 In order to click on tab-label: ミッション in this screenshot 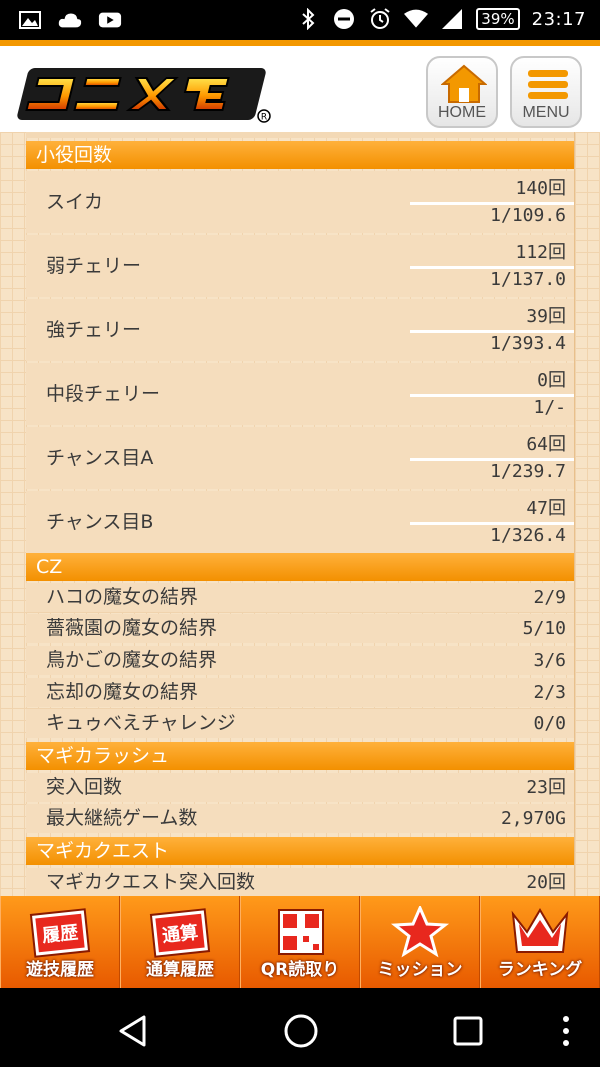, I will do `click(420, 970)`.